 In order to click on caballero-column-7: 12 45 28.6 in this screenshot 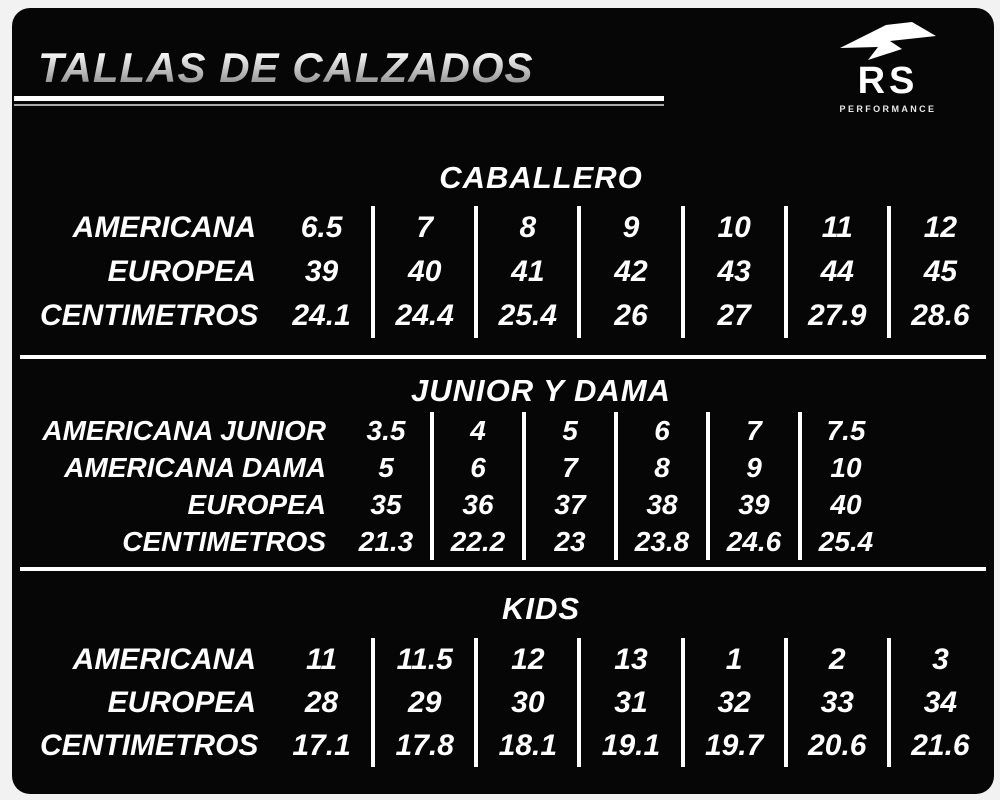, I will do `click(940, 272)`.